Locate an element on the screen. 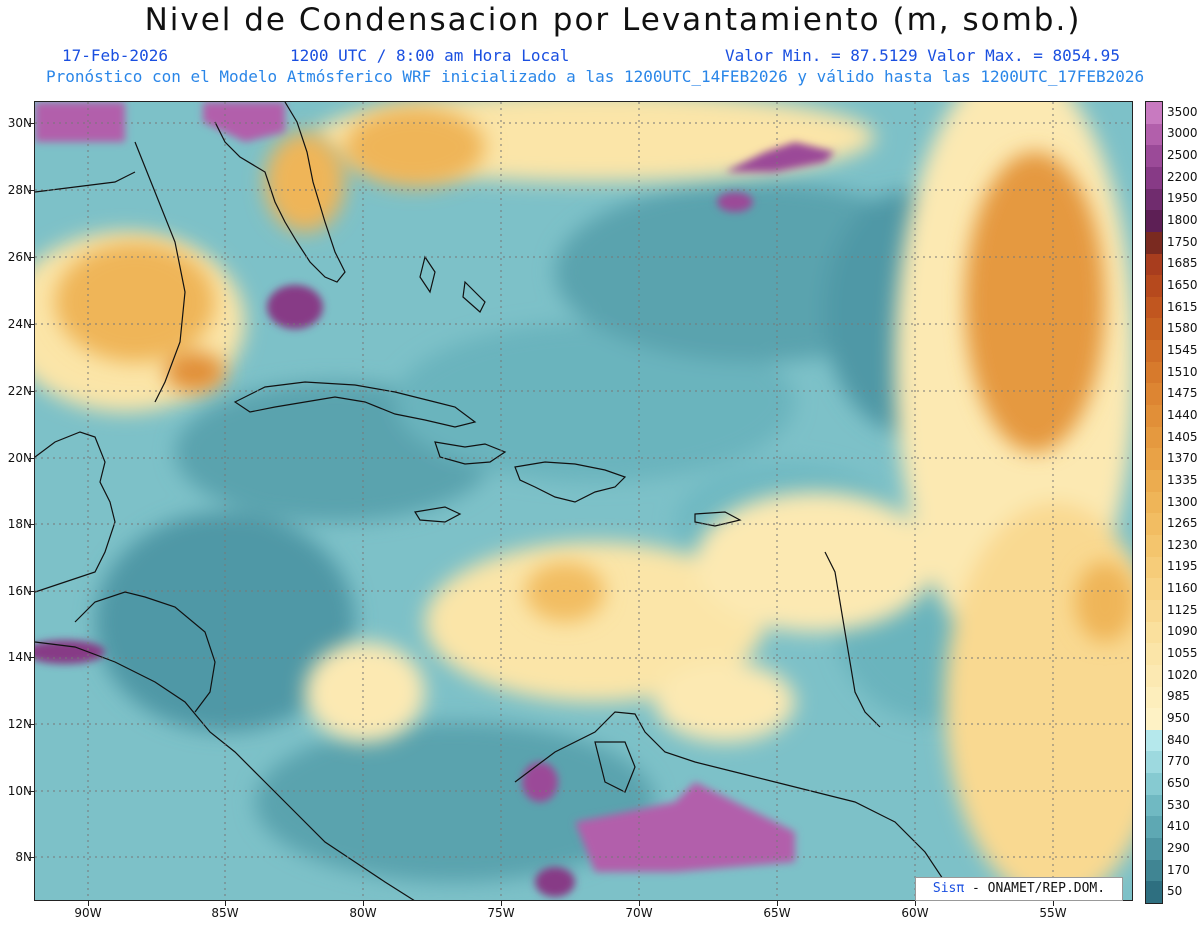  lon-label: 85W is located at coordinates (225, 913).